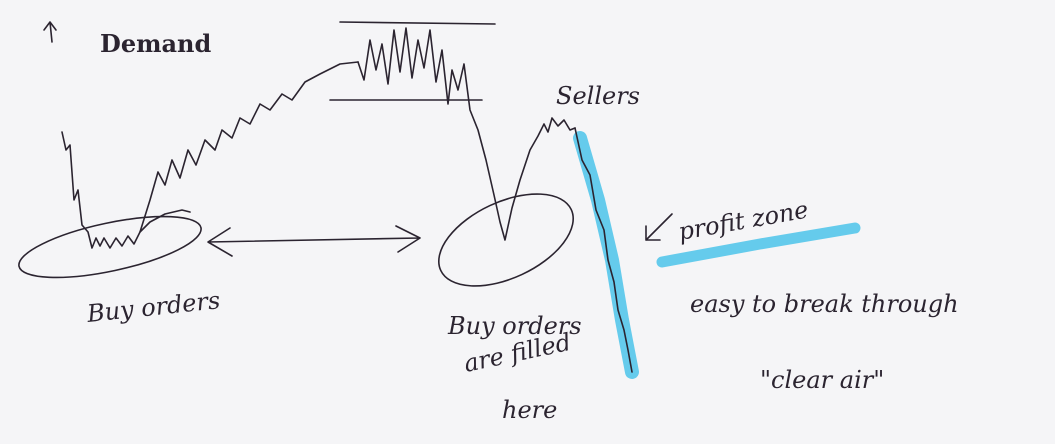  I want to click on price-path-top, so click(466, 134).